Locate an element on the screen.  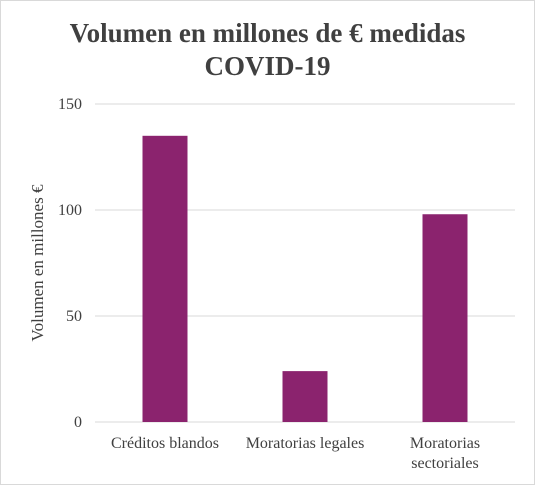
chart-title-line-2: COVID-19 is located at coordinates (267, 66).